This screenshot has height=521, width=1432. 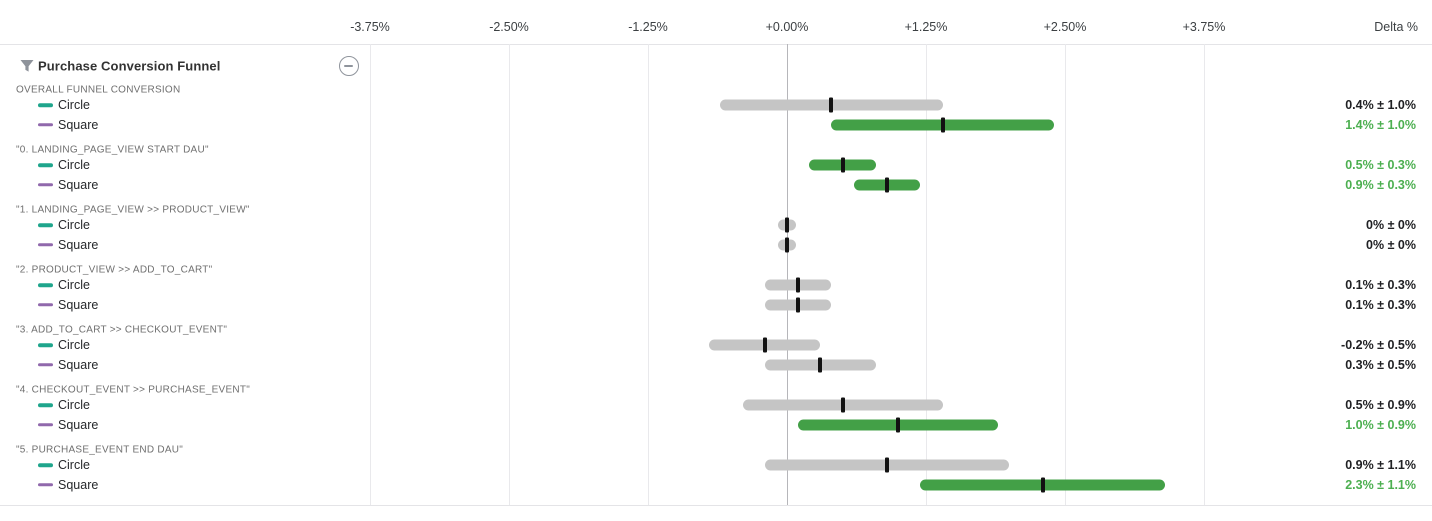 What do you see at coordinates (716, 44) in the screenshot?
I see `top-divider` at bounding box center [716, 44].